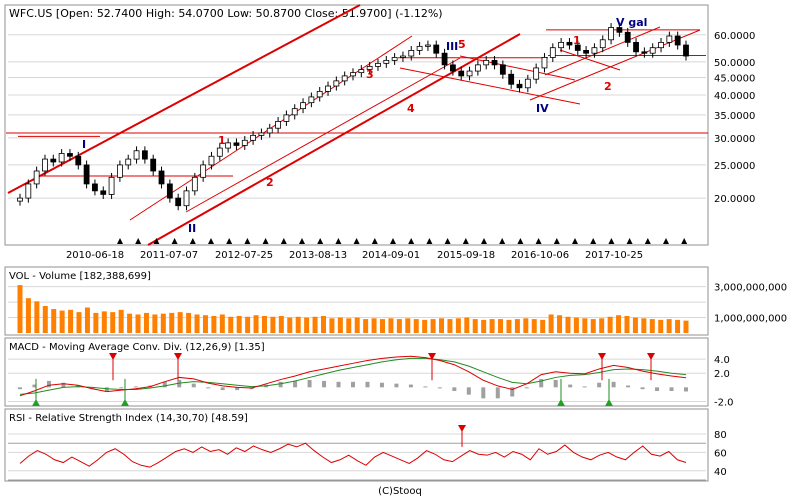  I want to click on price-tick-label: 50.0000, so click(734, 63).